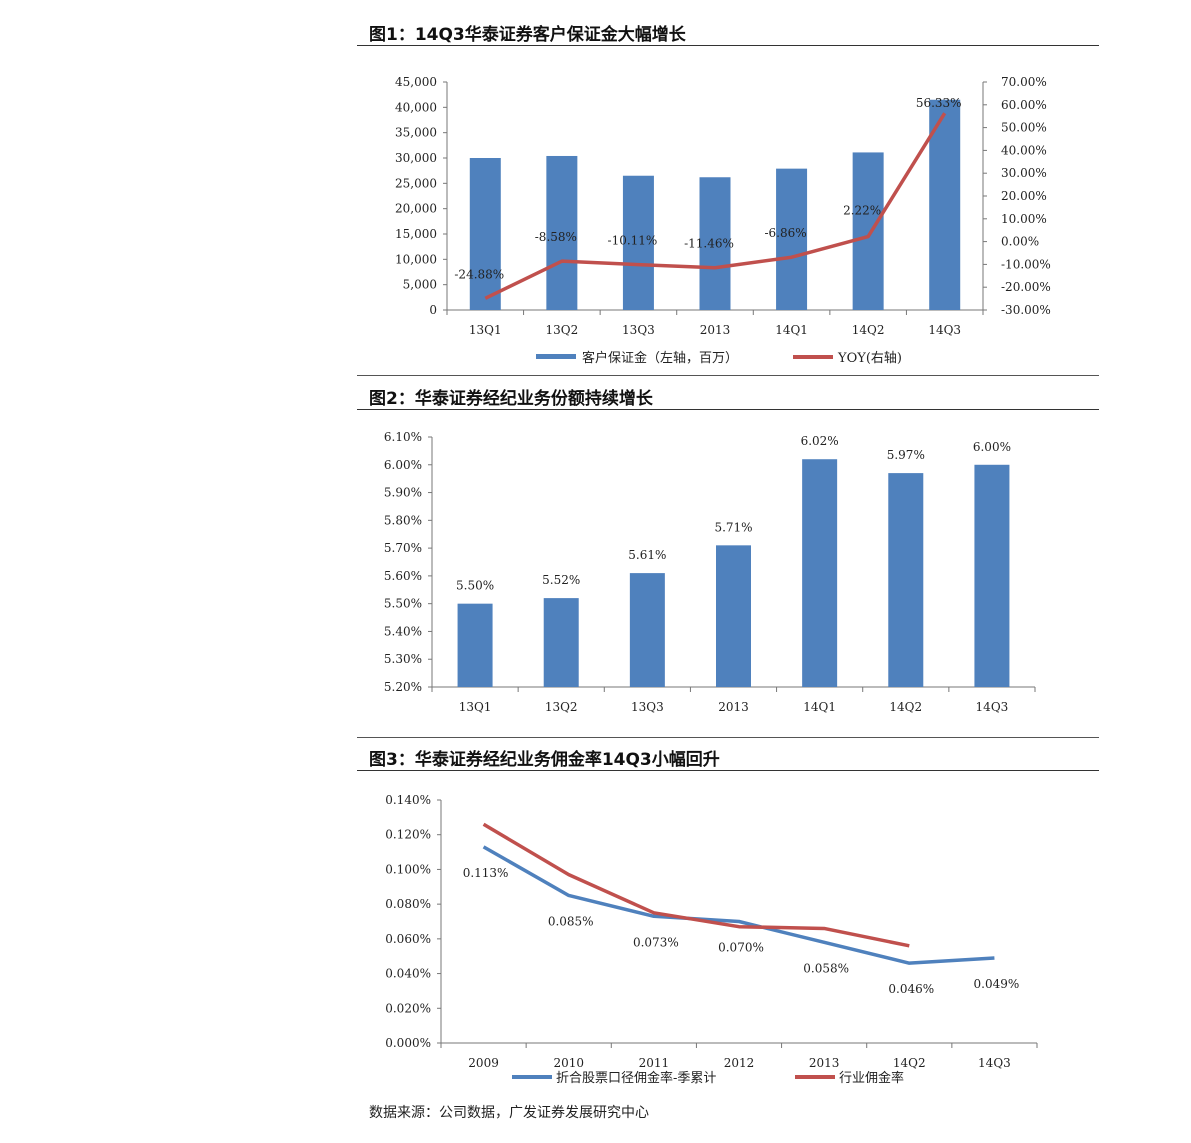 The height and width of the screenshot is (1143, 1191). I want to click on figure-2-top-rule, so click(728, 375).